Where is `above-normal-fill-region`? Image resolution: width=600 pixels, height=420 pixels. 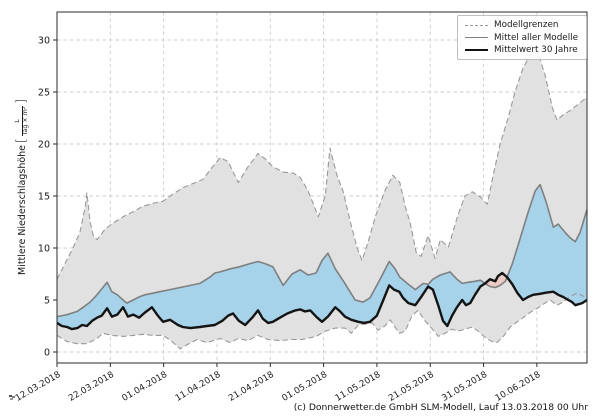
above-normal-fill-region is located at coordinates (547, 245).